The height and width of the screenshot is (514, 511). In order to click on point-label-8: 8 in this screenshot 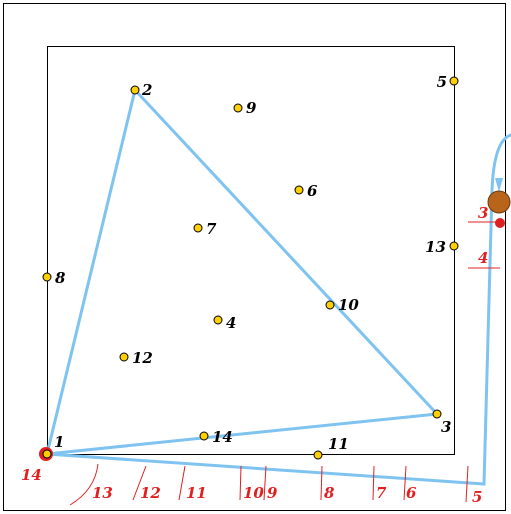, I will do `click(60, 278)`.